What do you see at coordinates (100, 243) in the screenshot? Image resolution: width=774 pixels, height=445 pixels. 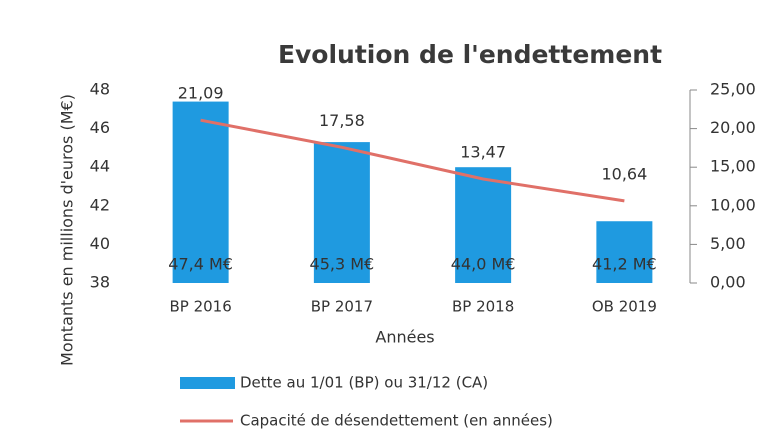 I see `y-tick-label: 40` at bounding box center [100, 243].